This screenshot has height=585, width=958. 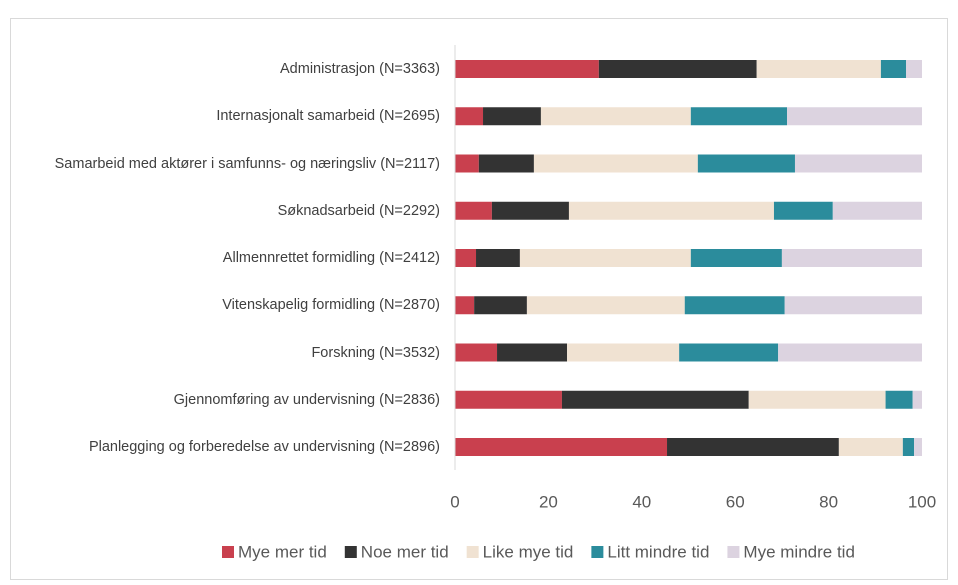 I want to click on category-label: Administrasjon (N=3363), so click(x=225, y=69).